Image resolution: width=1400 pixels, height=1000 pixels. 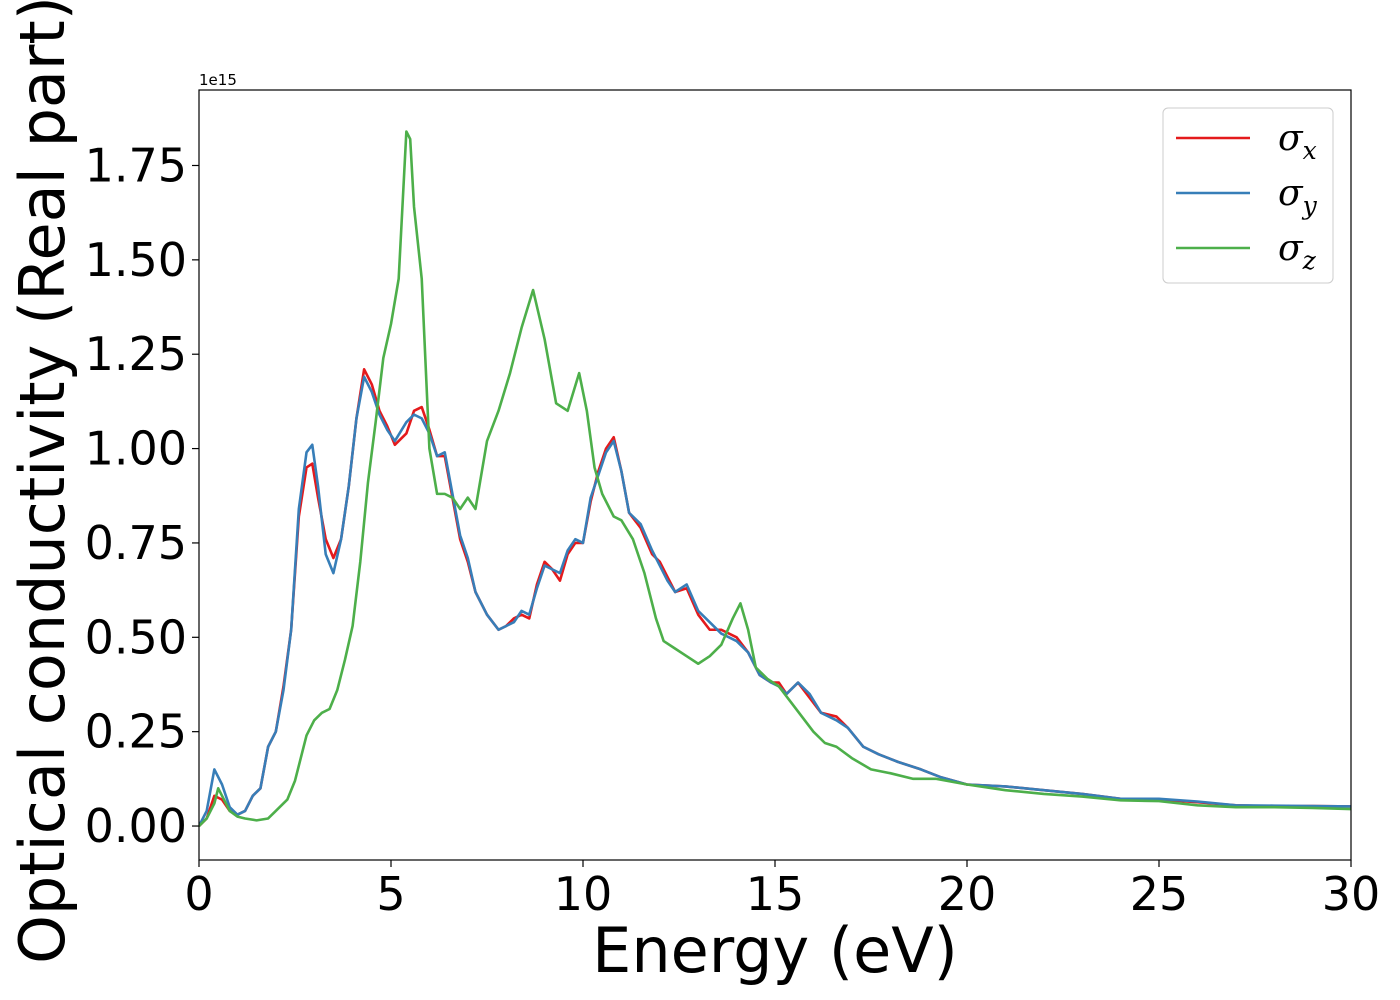 What do you see at coordinates (42, 482) in the screenshot?
I see `y-axis-label: Optical conductivity (Real part)` at bounding box center [42, 482].